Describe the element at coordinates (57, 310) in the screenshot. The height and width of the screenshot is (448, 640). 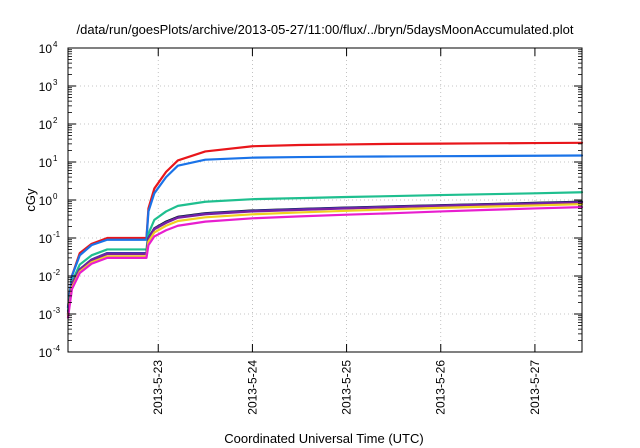
I see `y-tick-exponent: -3` at that location.